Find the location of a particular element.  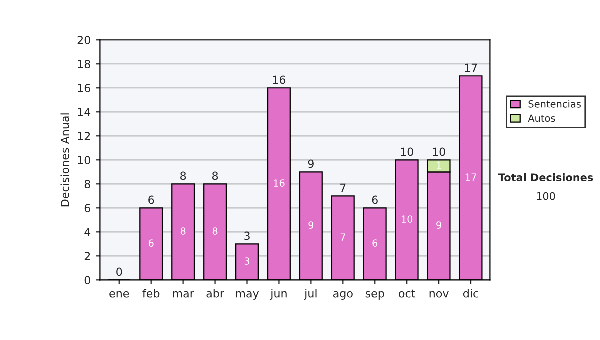

data-label: 7 is located at coordinates (343, 237).